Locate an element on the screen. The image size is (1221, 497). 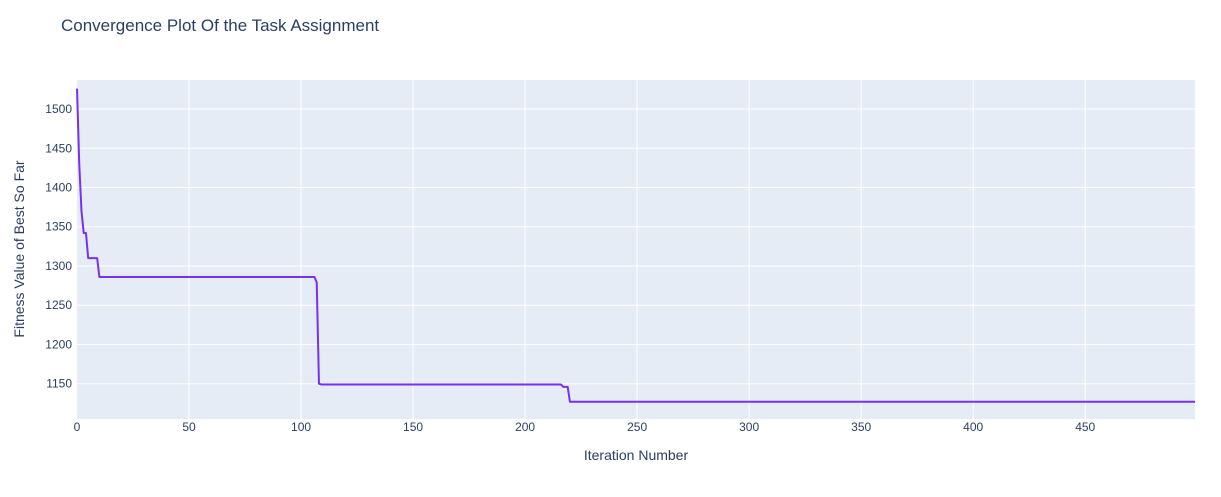
y-tick-label: 1150 is located at coordinates (59, 384).